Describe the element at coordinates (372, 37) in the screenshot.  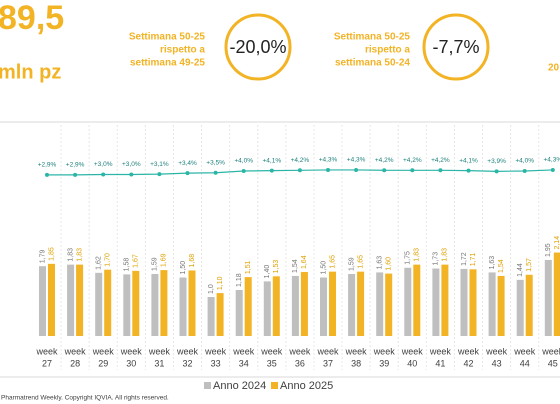
I see `comparison-text: Settimana 50-25` at that location.